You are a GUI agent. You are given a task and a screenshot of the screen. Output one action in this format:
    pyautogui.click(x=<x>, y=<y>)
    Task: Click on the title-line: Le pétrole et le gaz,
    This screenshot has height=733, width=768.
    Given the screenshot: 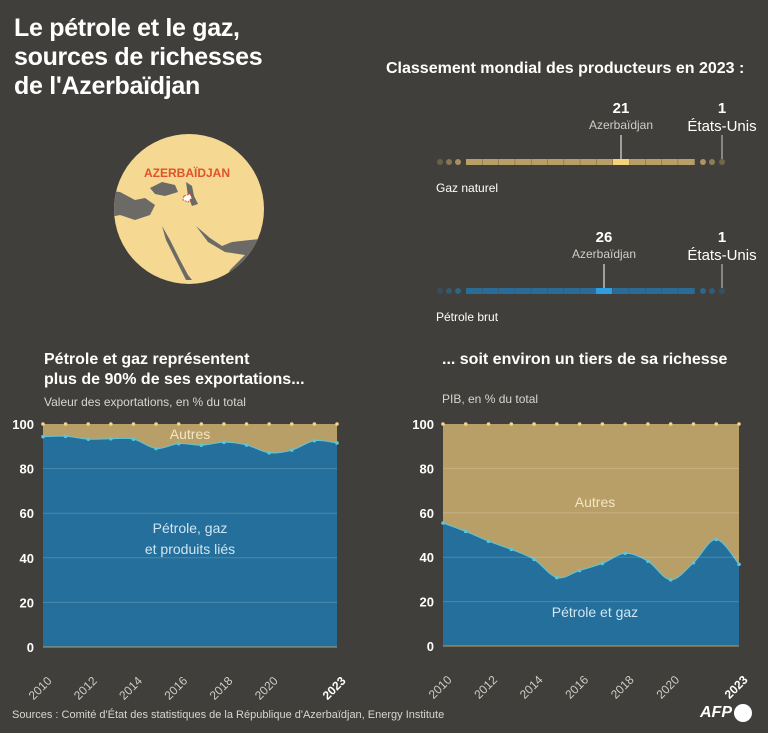 What is the action you would take?
    pyautogui.click(x=127, y=28)
    